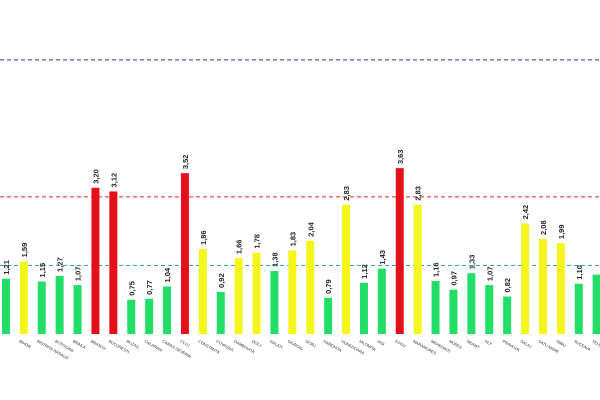 The width and height of the screenshot is (600, 400). What do you see at coordinates (507, 285) in the screenshot?
I see `bar-value-label: 0,82` at bounding box center [507, 285].